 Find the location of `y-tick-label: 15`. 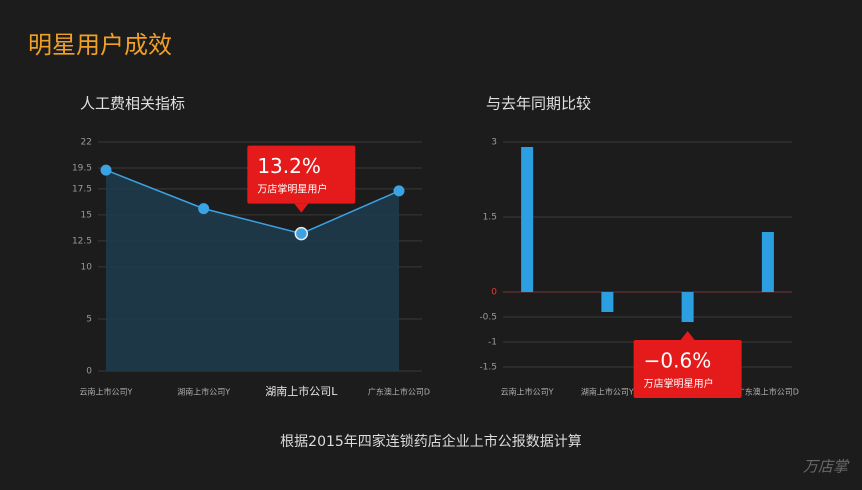

y-tick-label: 15 is located at coordinates (86, 215).